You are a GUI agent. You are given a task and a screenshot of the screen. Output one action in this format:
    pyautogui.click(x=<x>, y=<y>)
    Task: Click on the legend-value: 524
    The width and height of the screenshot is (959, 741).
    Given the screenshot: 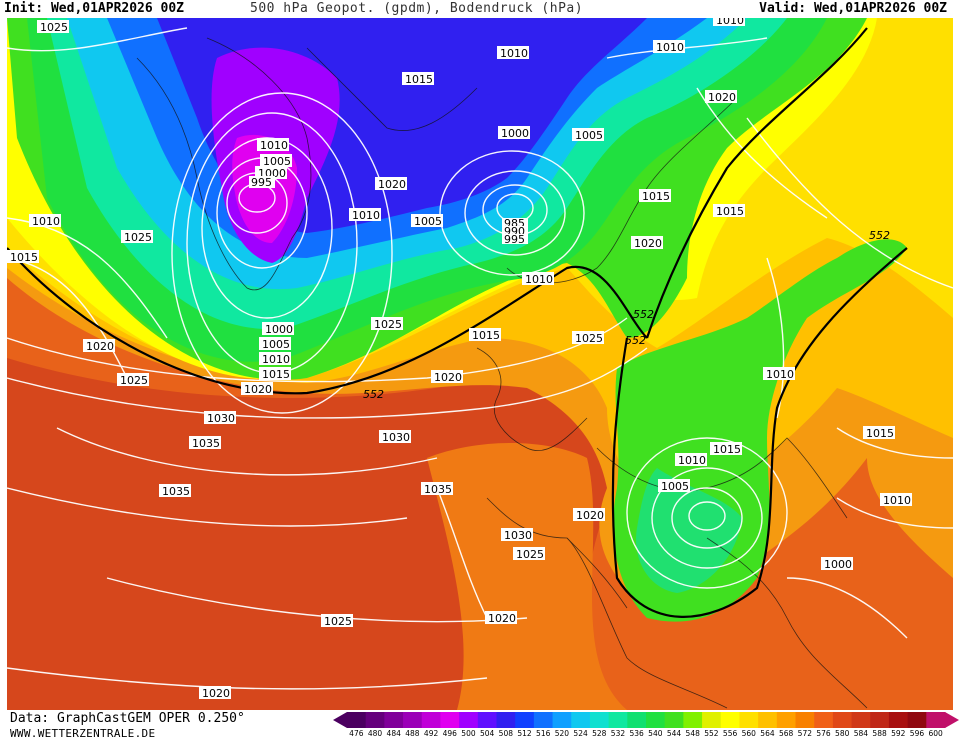 What is the action you would take?
    pyautogui.click(x=580, y=733)
    